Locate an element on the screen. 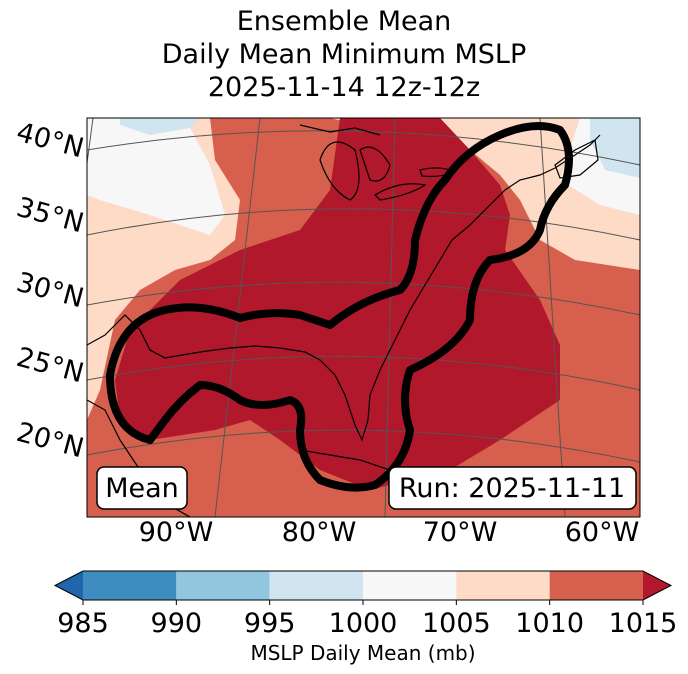  lake-huron is located at coordinates (375, 164).